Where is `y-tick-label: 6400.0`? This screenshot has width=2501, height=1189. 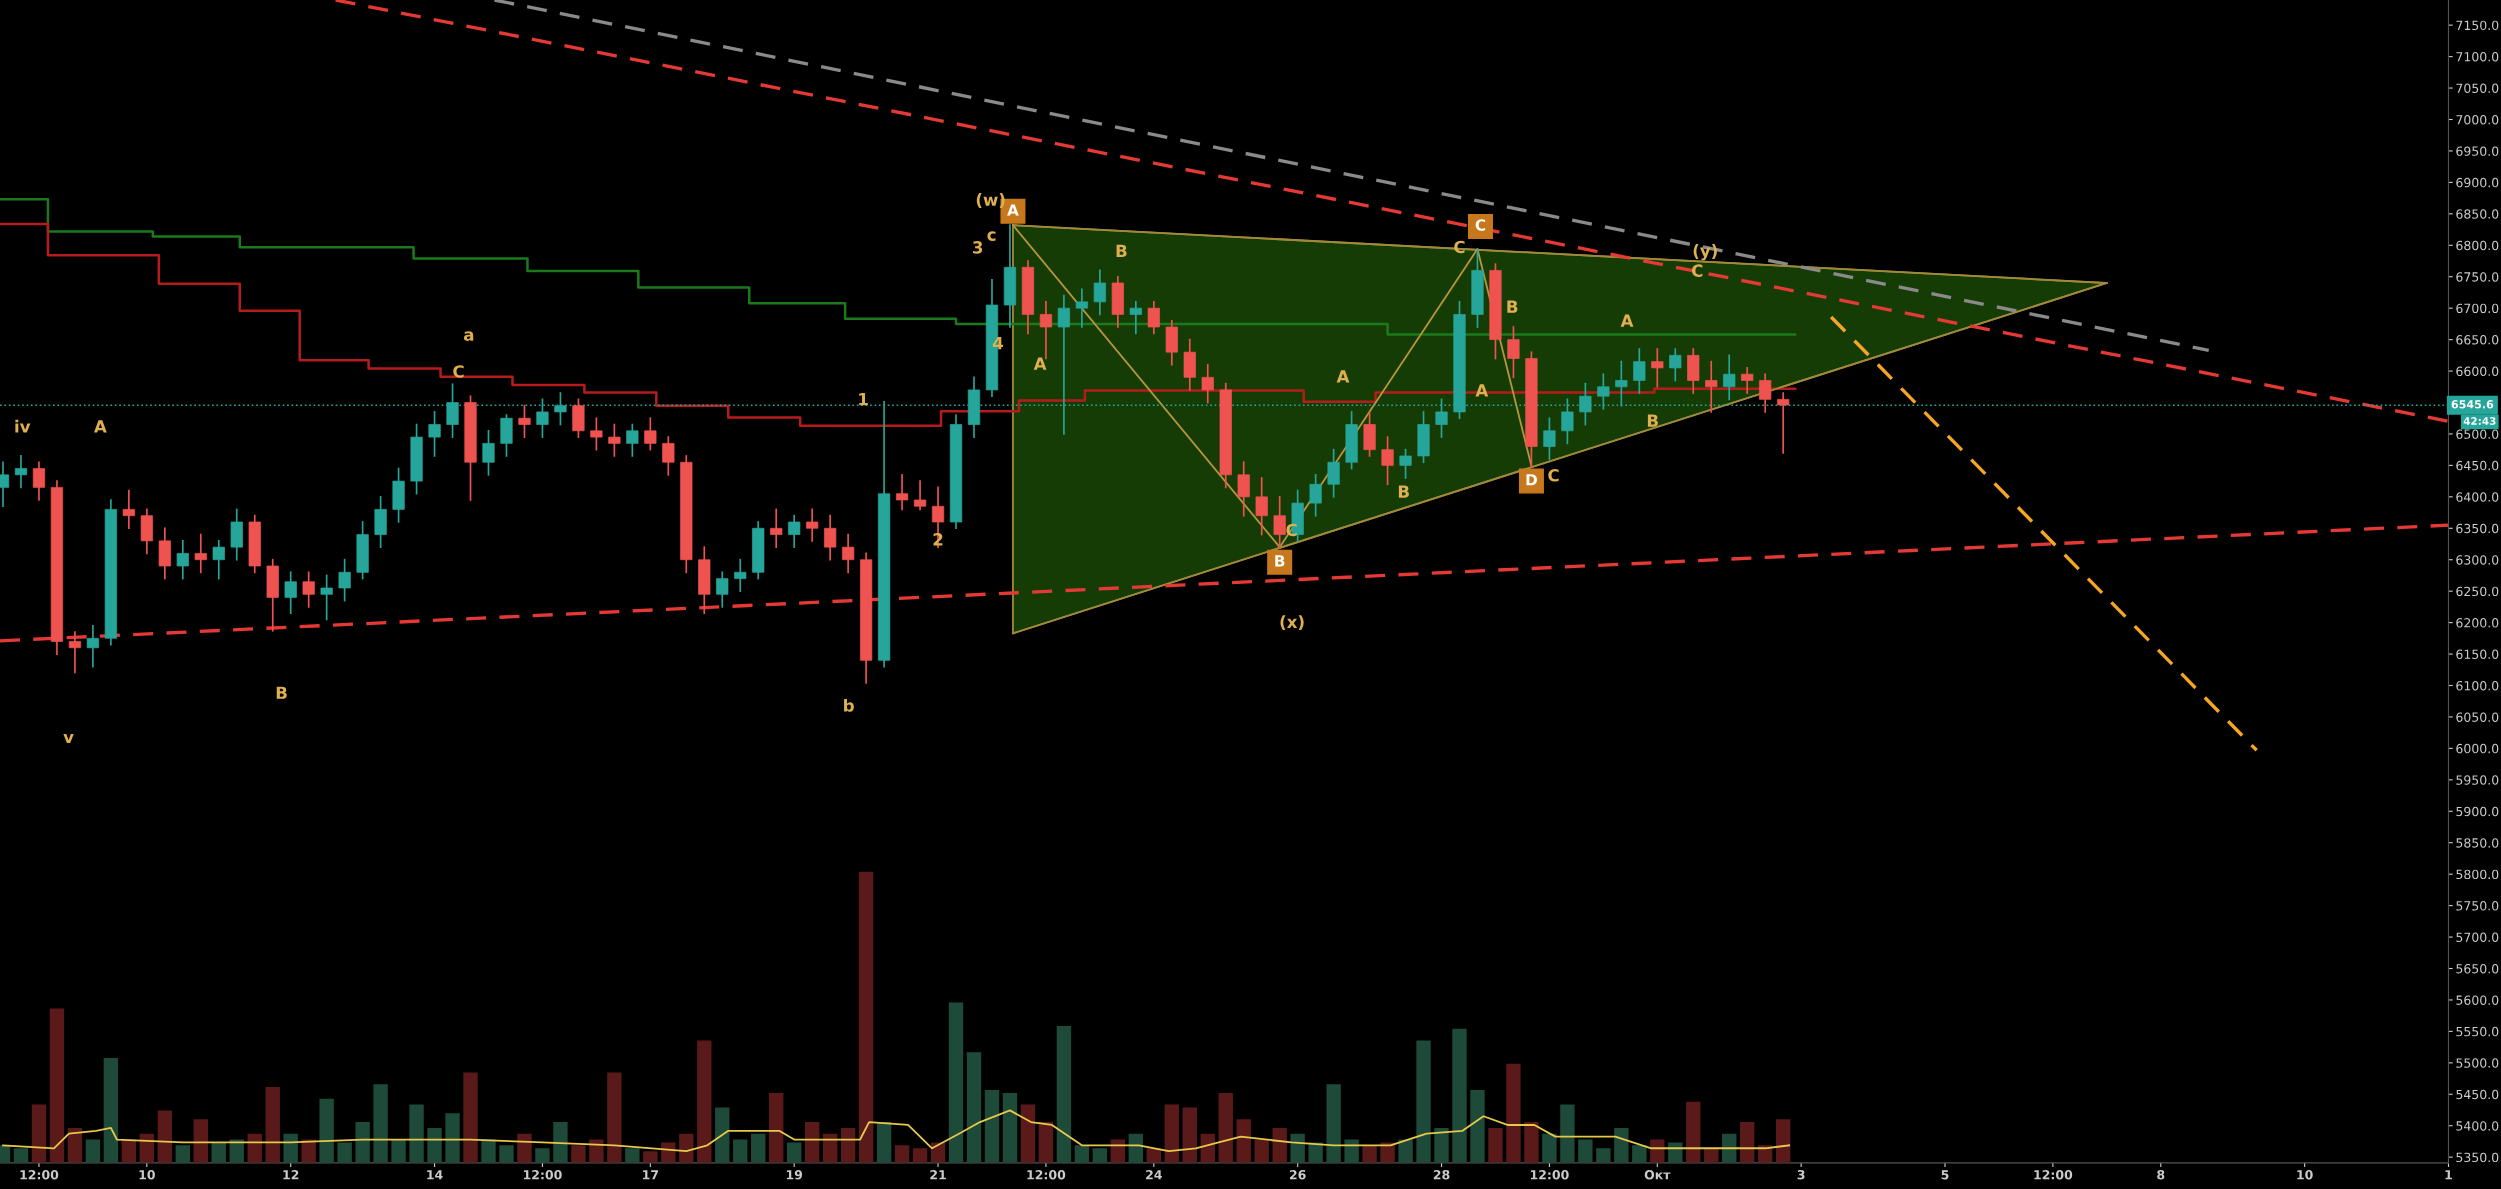
y-tick-label: 6400.0 is located at coordinates (2477, 497).